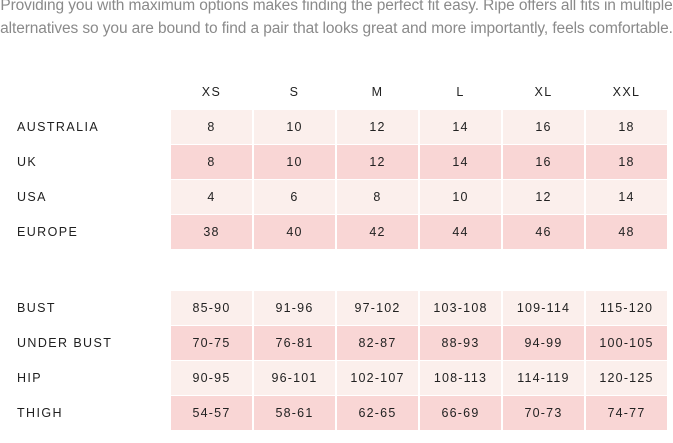 Image resolution: width=673 pixels, height=443 pixels. Describe the element at coordinates (377, 413) in the screenshot. I see `table-cell: 62-65` at that location.